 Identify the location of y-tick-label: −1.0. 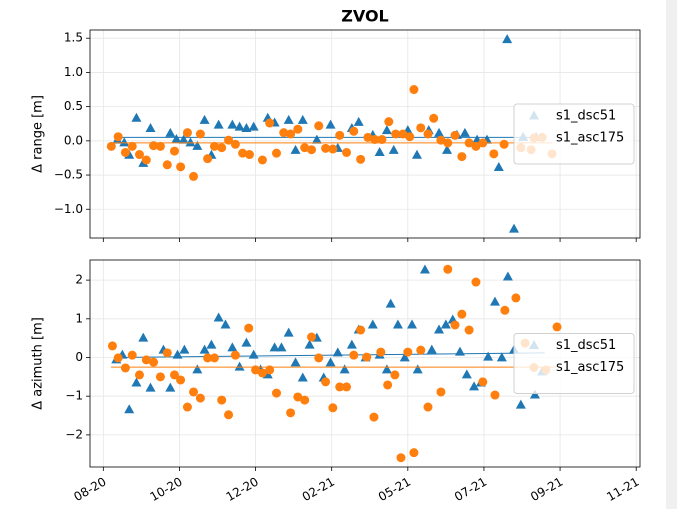
(68, 209).